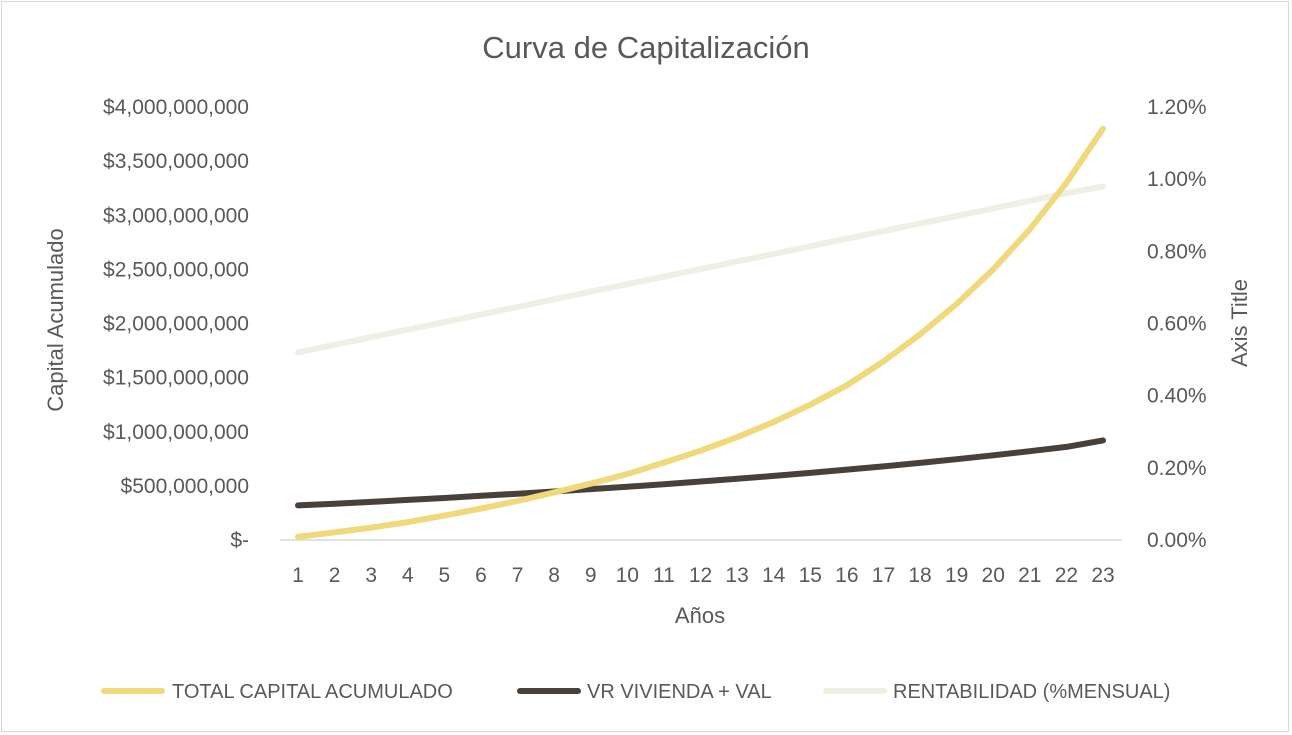 The height and width of the screenshot is (735, 1292). I want to click on x-tick-label: 23, so click(1102, 575).